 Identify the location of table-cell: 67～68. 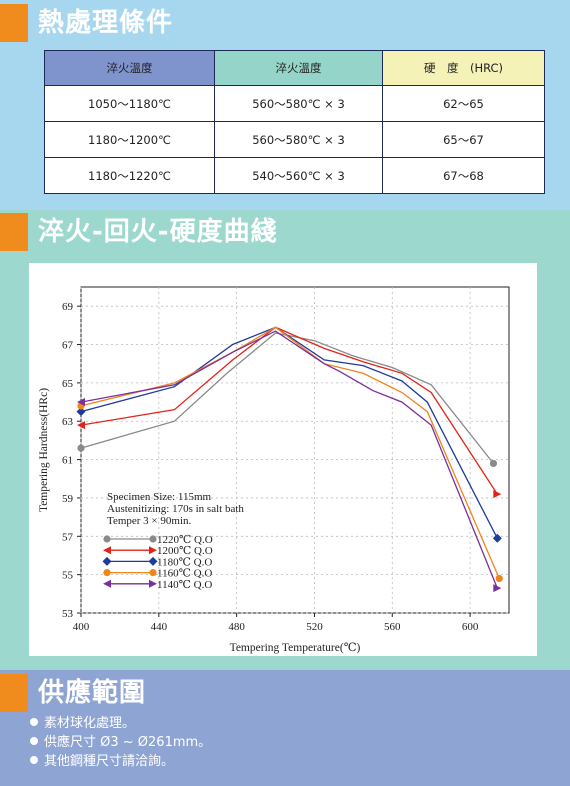
(463, 175).